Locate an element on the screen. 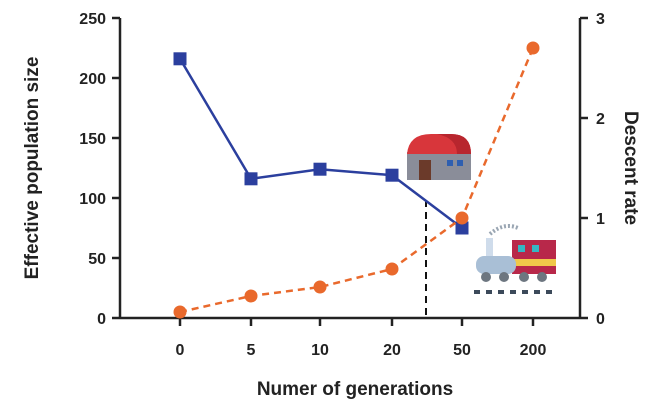 This screenshot has width=660, height=402. y2-axis-title: Descent rate is located at coordinates (630, 168).